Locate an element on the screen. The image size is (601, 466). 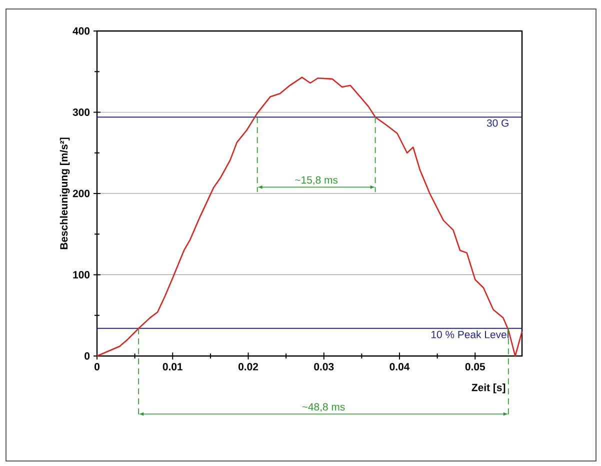
y-tick-label: 300 is located at coordinates (81, 112).